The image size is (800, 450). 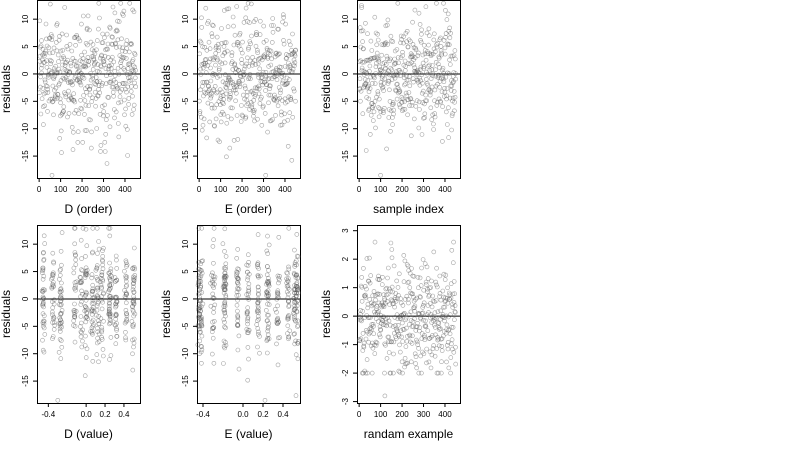 What do you see at coordinates (25, 243) in the screenshot?
I see `y-tick-label: 10` at bounding box center [25, 243].